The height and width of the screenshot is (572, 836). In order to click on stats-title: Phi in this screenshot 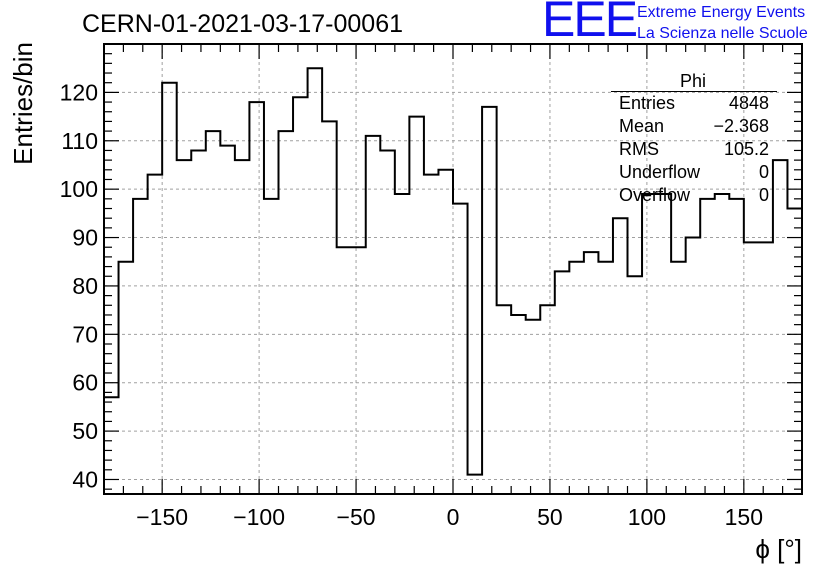, I will do `click(693, 81)`.